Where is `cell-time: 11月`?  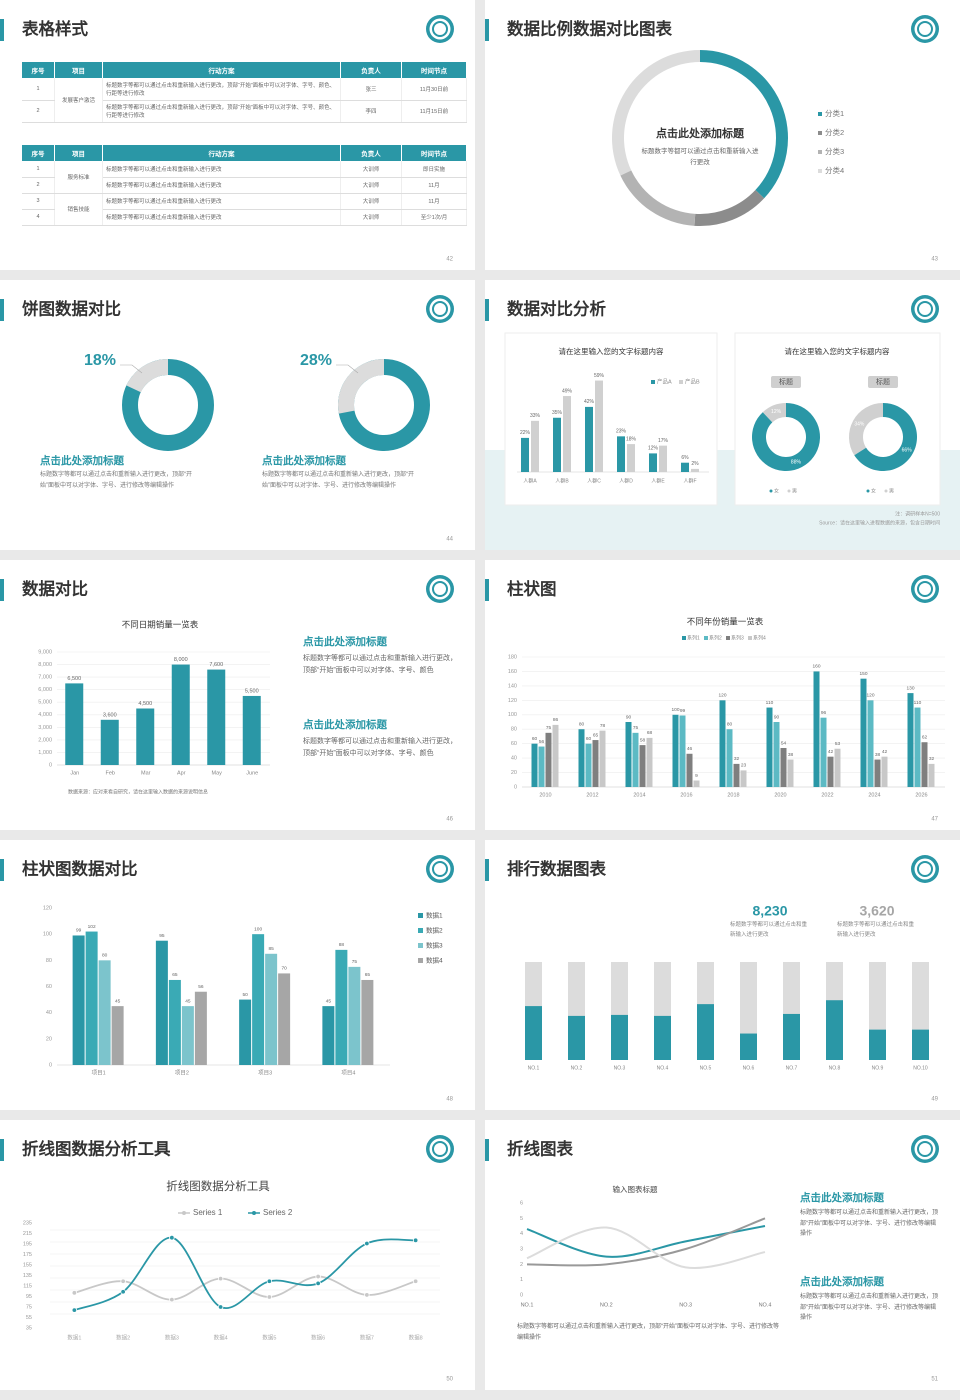 cell-time: 11月 is located at coordinates (434, 185).